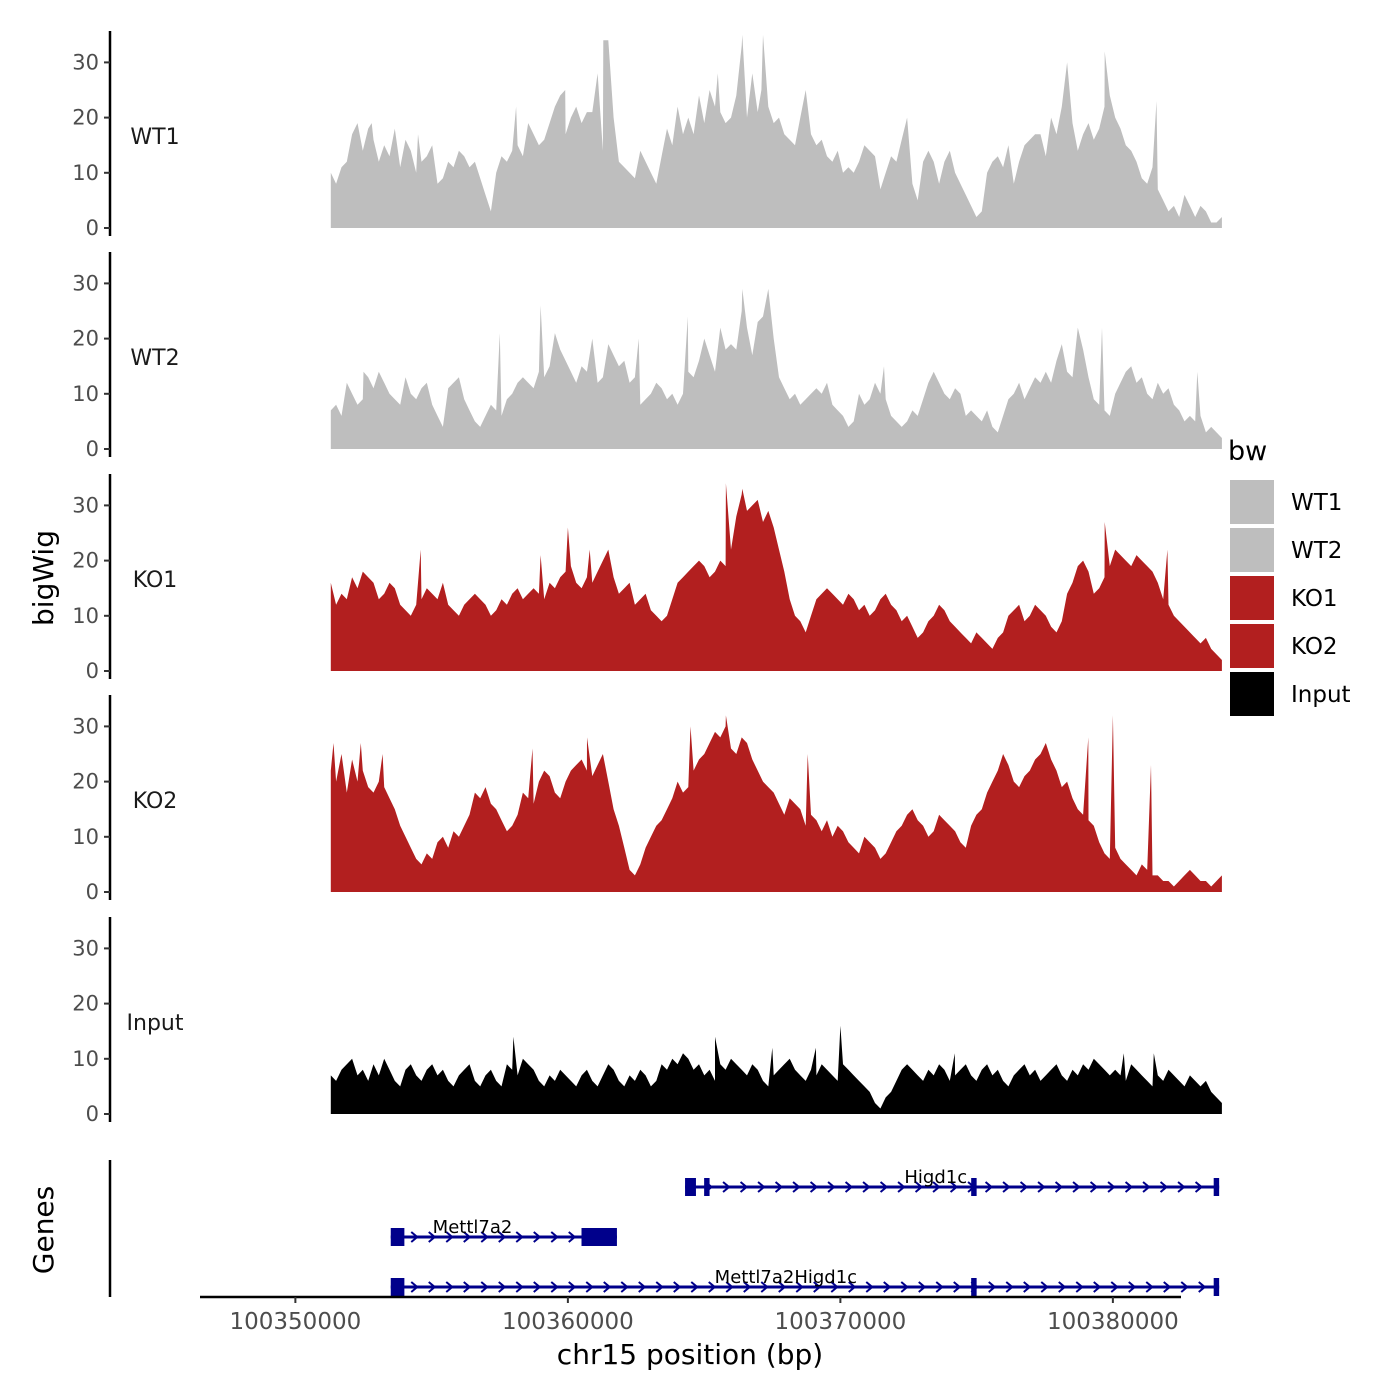 The height and width of the screenshot is (1400, 1400). I want to click on legend-entry-ko1: KO1, so click(1284, 598).